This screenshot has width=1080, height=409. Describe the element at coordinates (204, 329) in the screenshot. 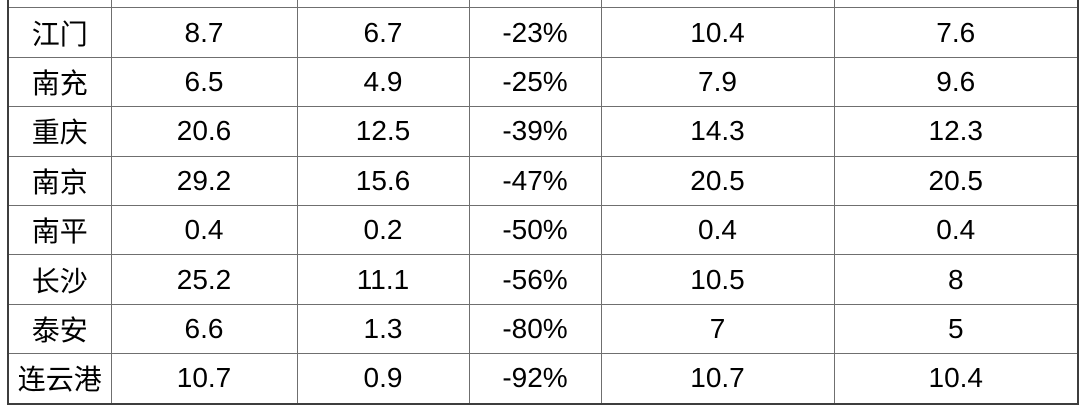

I see `value-cell: 6.6` at that location.